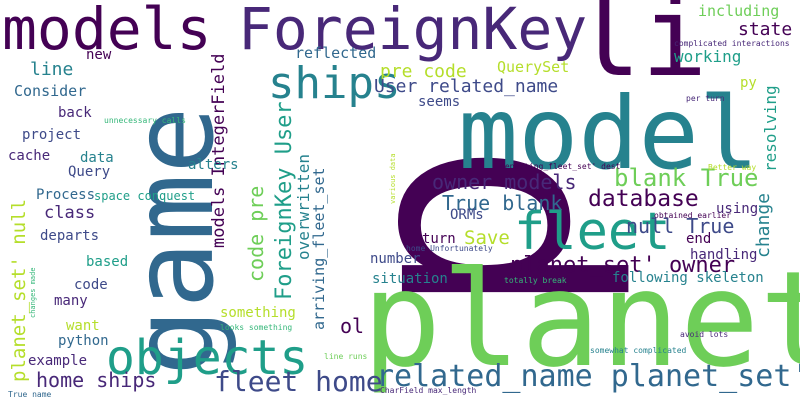  What do you see at coordinates (219, 150) in the screenshot?
I see `word-cloud-term: models IntegerField` at bounding box center [219, 150].